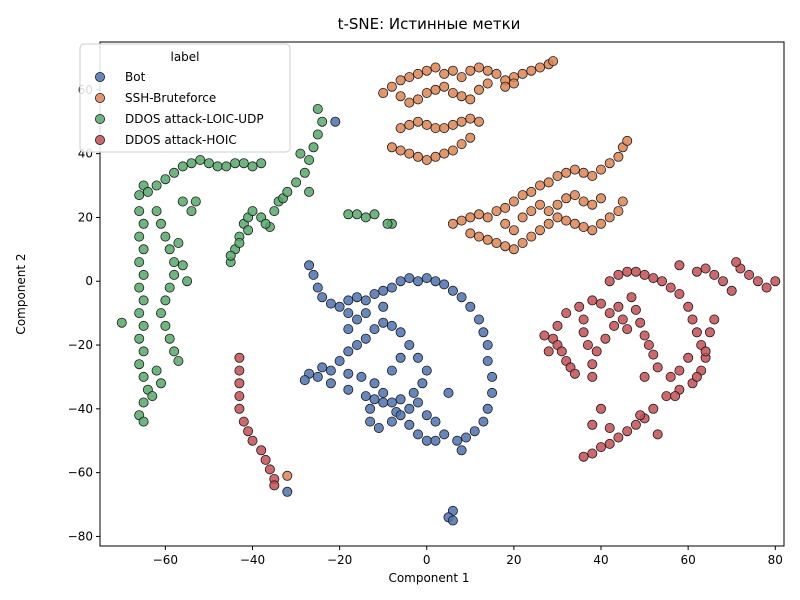  Describe the element at coordinates (181, 140) in the screenshot. I see `legend-label-ddos-attack-hoic: DDOS attack-HOIC` at that location.